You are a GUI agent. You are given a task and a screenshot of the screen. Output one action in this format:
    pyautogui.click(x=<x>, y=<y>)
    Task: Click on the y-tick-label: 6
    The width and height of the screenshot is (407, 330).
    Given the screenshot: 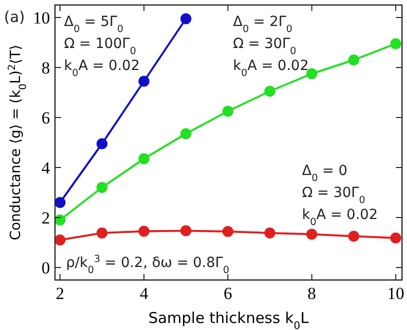 What is the action you would take?
    pyautogui.click(x=46, y=118)
    